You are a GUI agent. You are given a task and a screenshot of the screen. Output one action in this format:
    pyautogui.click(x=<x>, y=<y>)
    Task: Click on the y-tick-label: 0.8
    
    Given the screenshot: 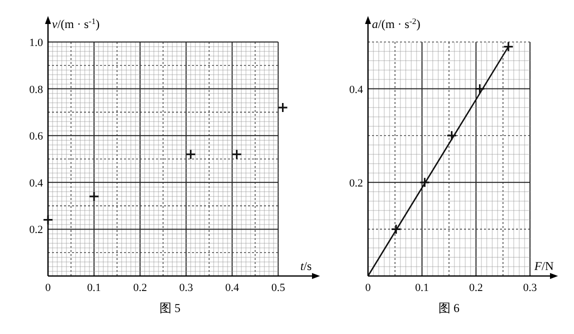 What is the action you would take?
    pyautogui.click(x=36, y=90)
    